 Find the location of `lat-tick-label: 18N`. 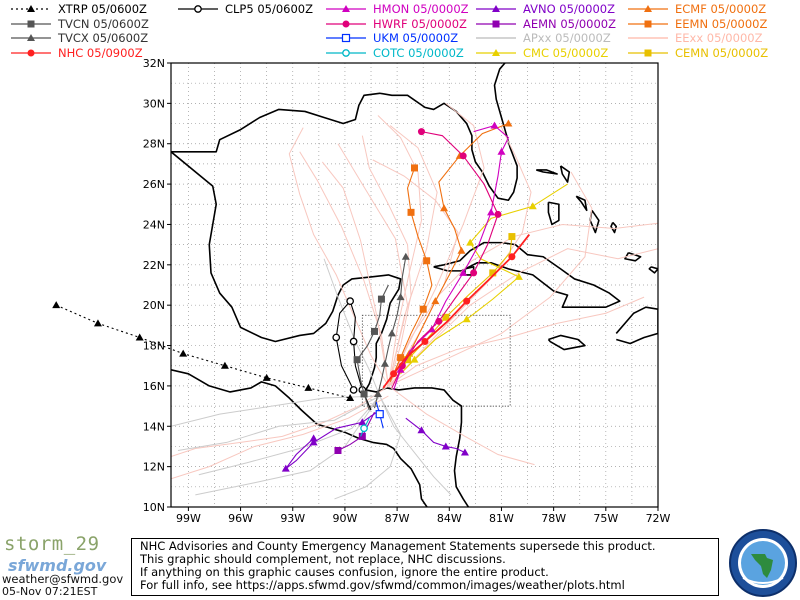

lat-tick-label: 18N is located at coordinates (154, 346).